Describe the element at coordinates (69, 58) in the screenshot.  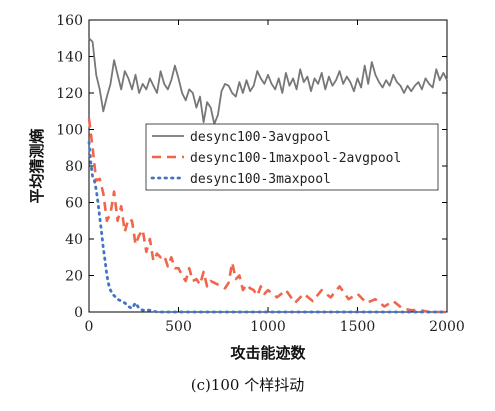
I see `y-tick-label-7: 140` at that location.